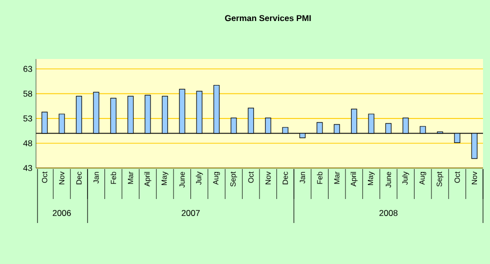 Image resolution: width=490 pixels, height=264 pixels. What do you see at coordinates (388, 213) in the screenshot?
I see `text: 2008` at bounding box center [388, 213].